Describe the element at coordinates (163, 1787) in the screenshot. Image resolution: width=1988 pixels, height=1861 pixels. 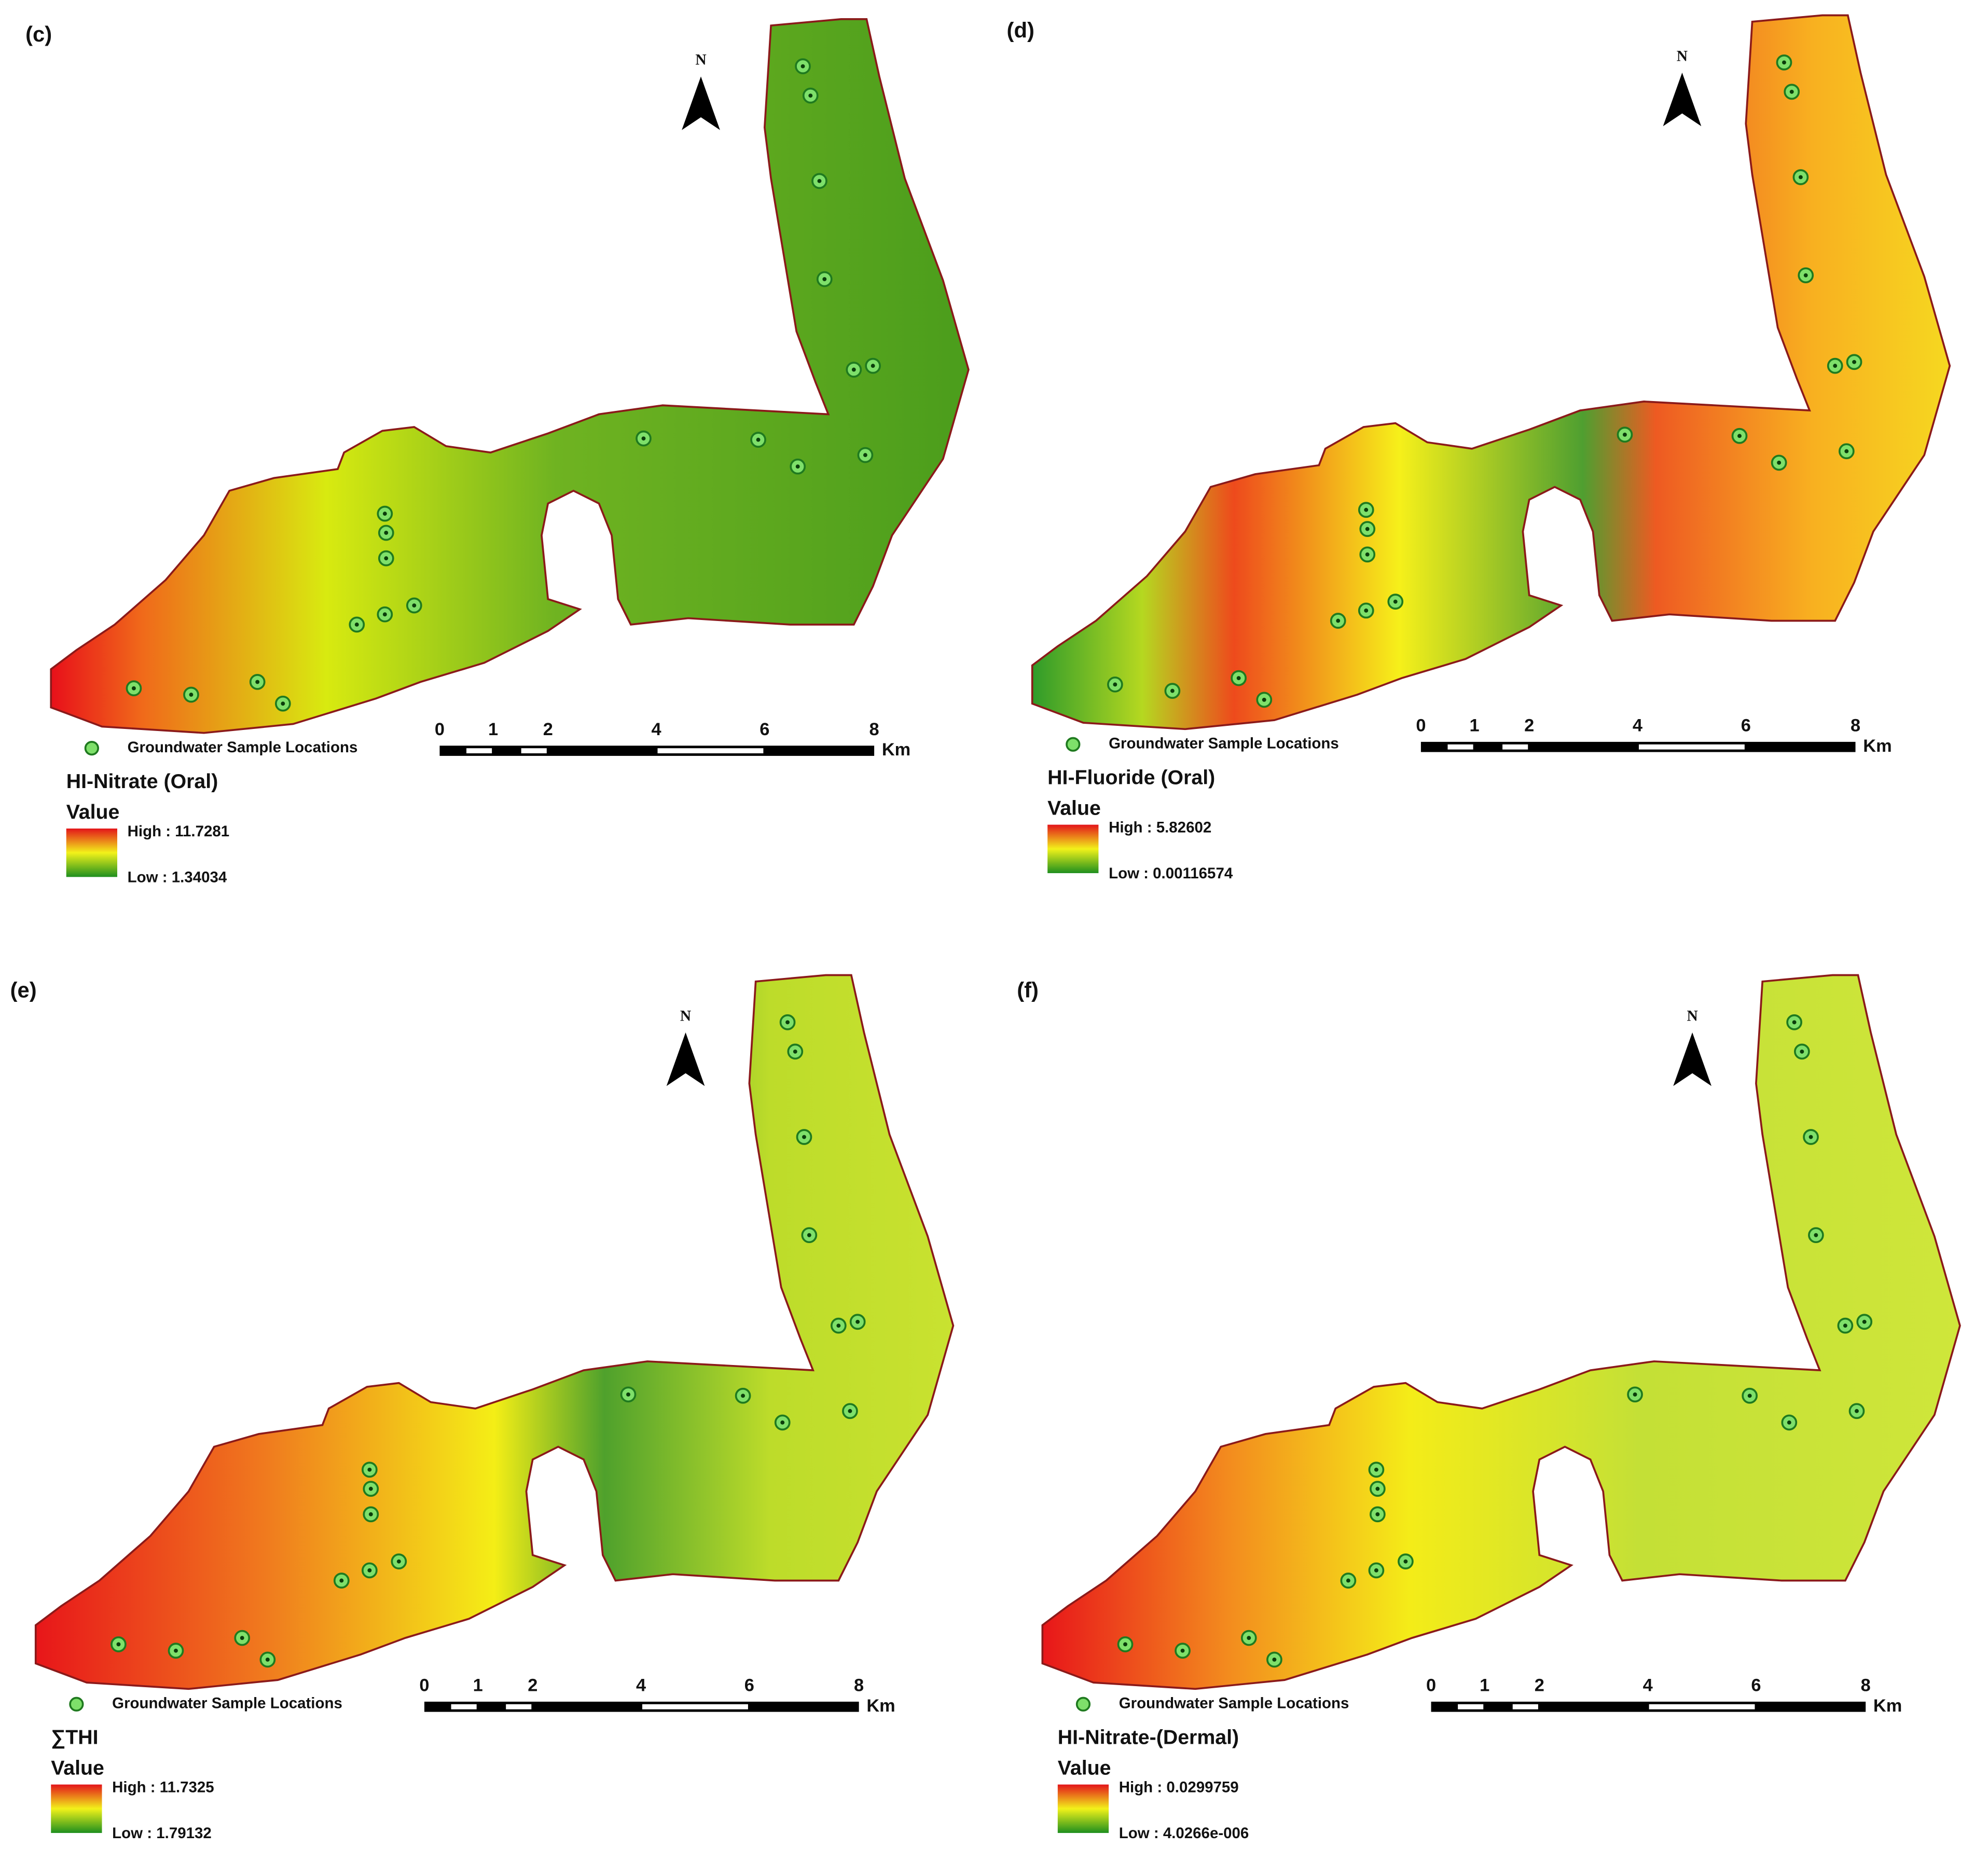
I see `legend-high: High : 11.7325` at that location.